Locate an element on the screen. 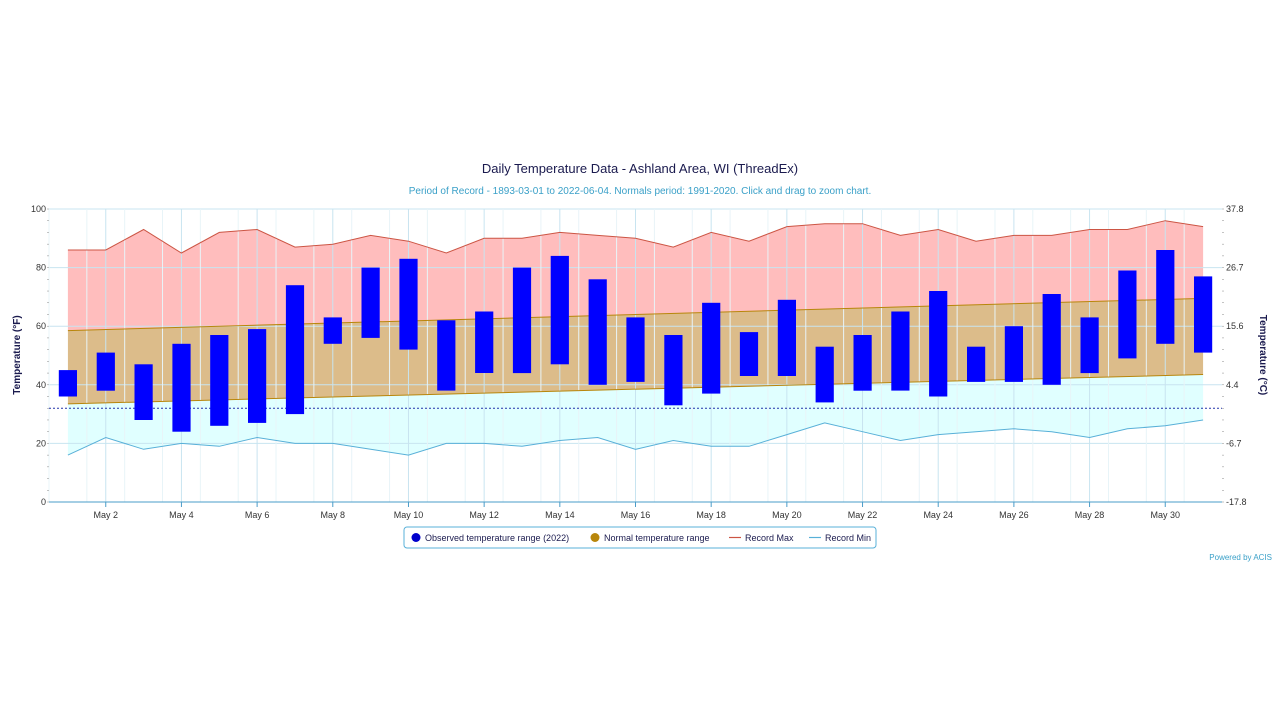 Image resolution: width=1280 pixels, height=720 pixels. x-tick-label: May 24 is located at coordinates (938, 515).